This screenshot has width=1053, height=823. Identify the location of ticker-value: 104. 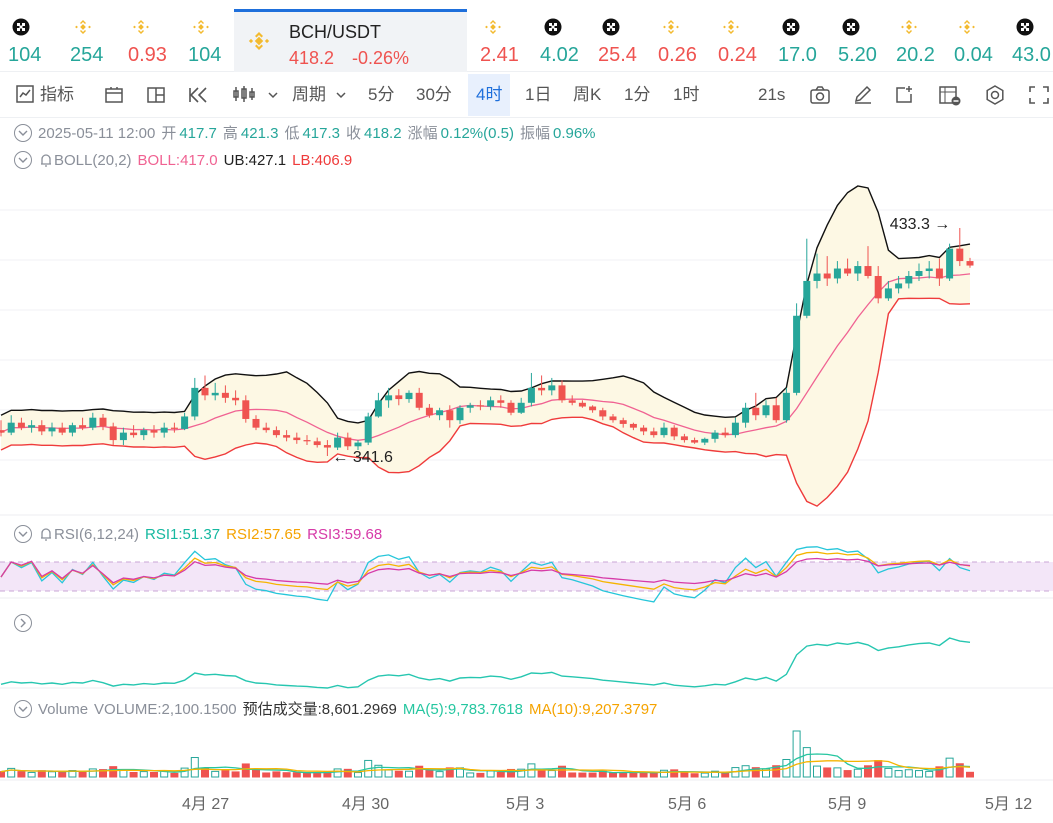
(205, 55).